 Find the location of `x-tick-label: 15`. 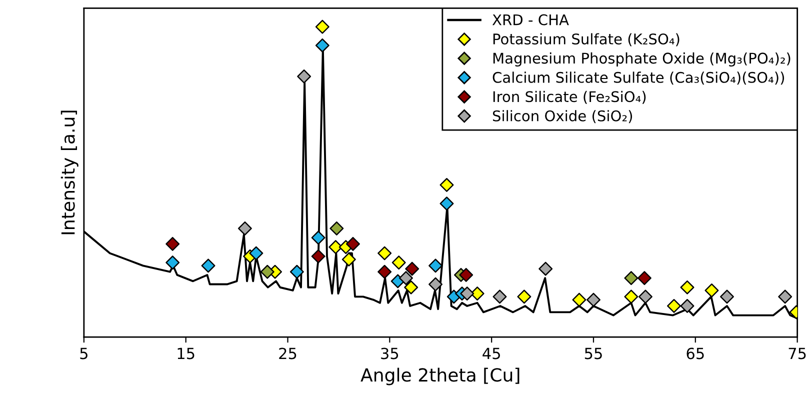

x-tick-label: 15 is located at coordinates (186, 354).